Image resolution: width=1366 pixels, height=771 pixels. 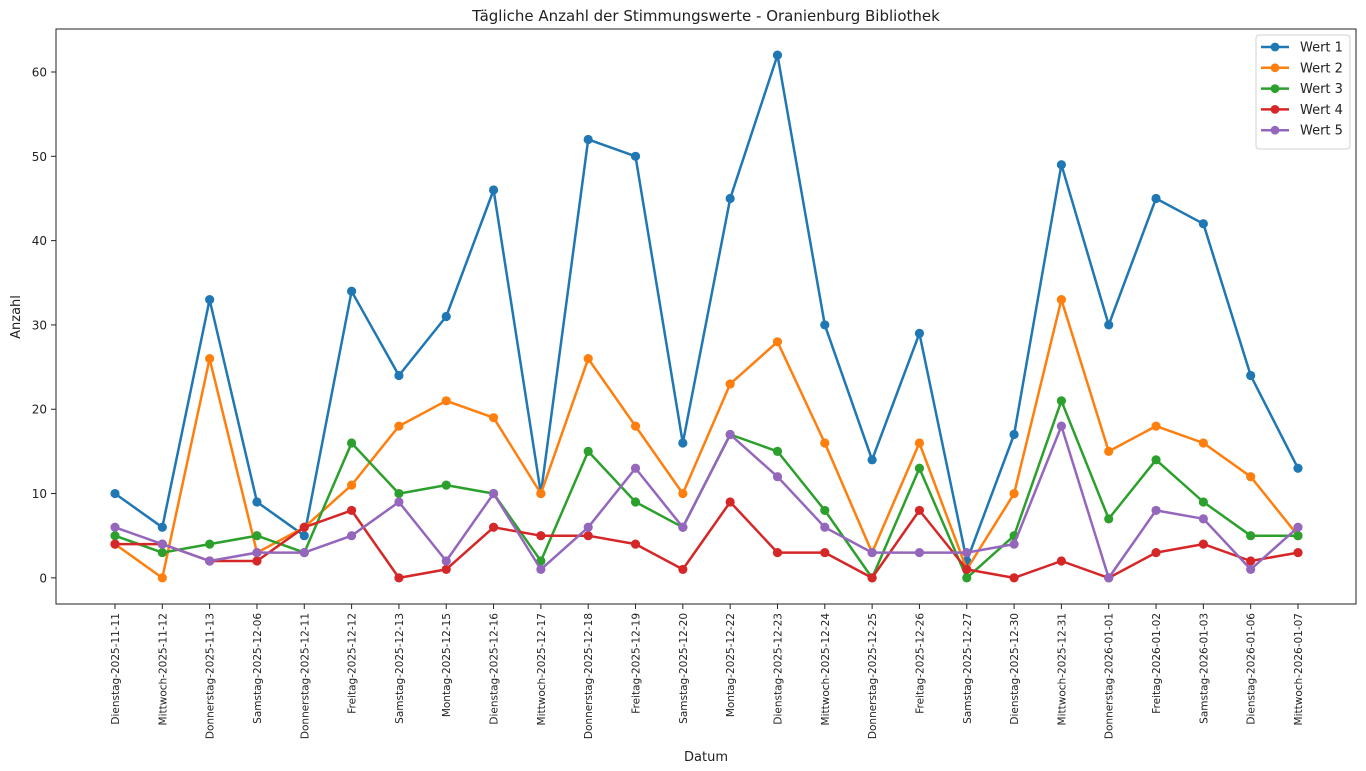 I want to click on x-tick-label: Samstag-2025-12-06, so click(x=258, y=668).